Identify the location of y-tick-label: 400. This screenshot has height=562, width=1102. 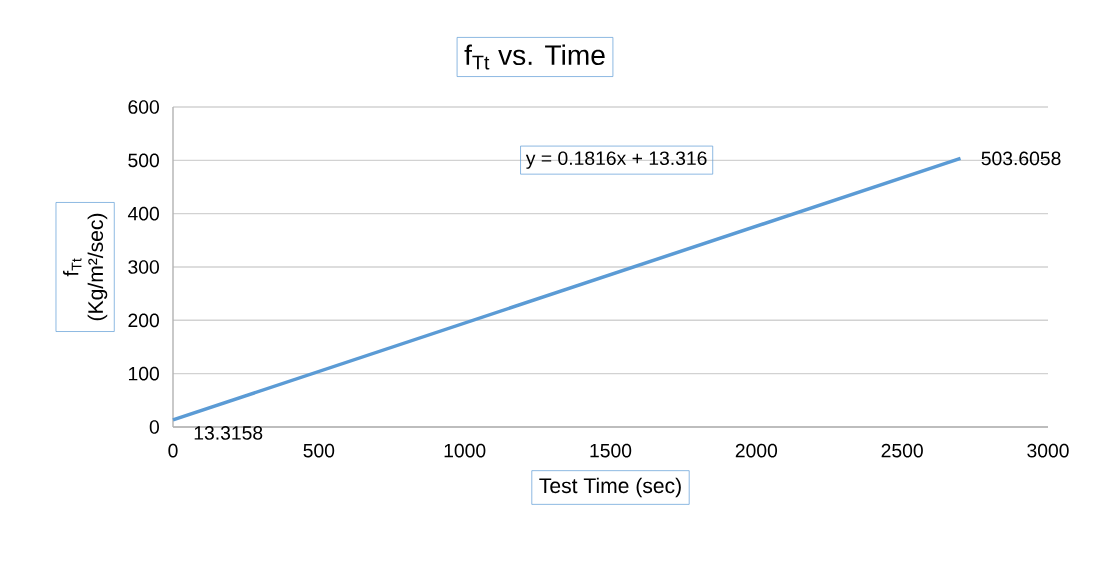
(143, 213).